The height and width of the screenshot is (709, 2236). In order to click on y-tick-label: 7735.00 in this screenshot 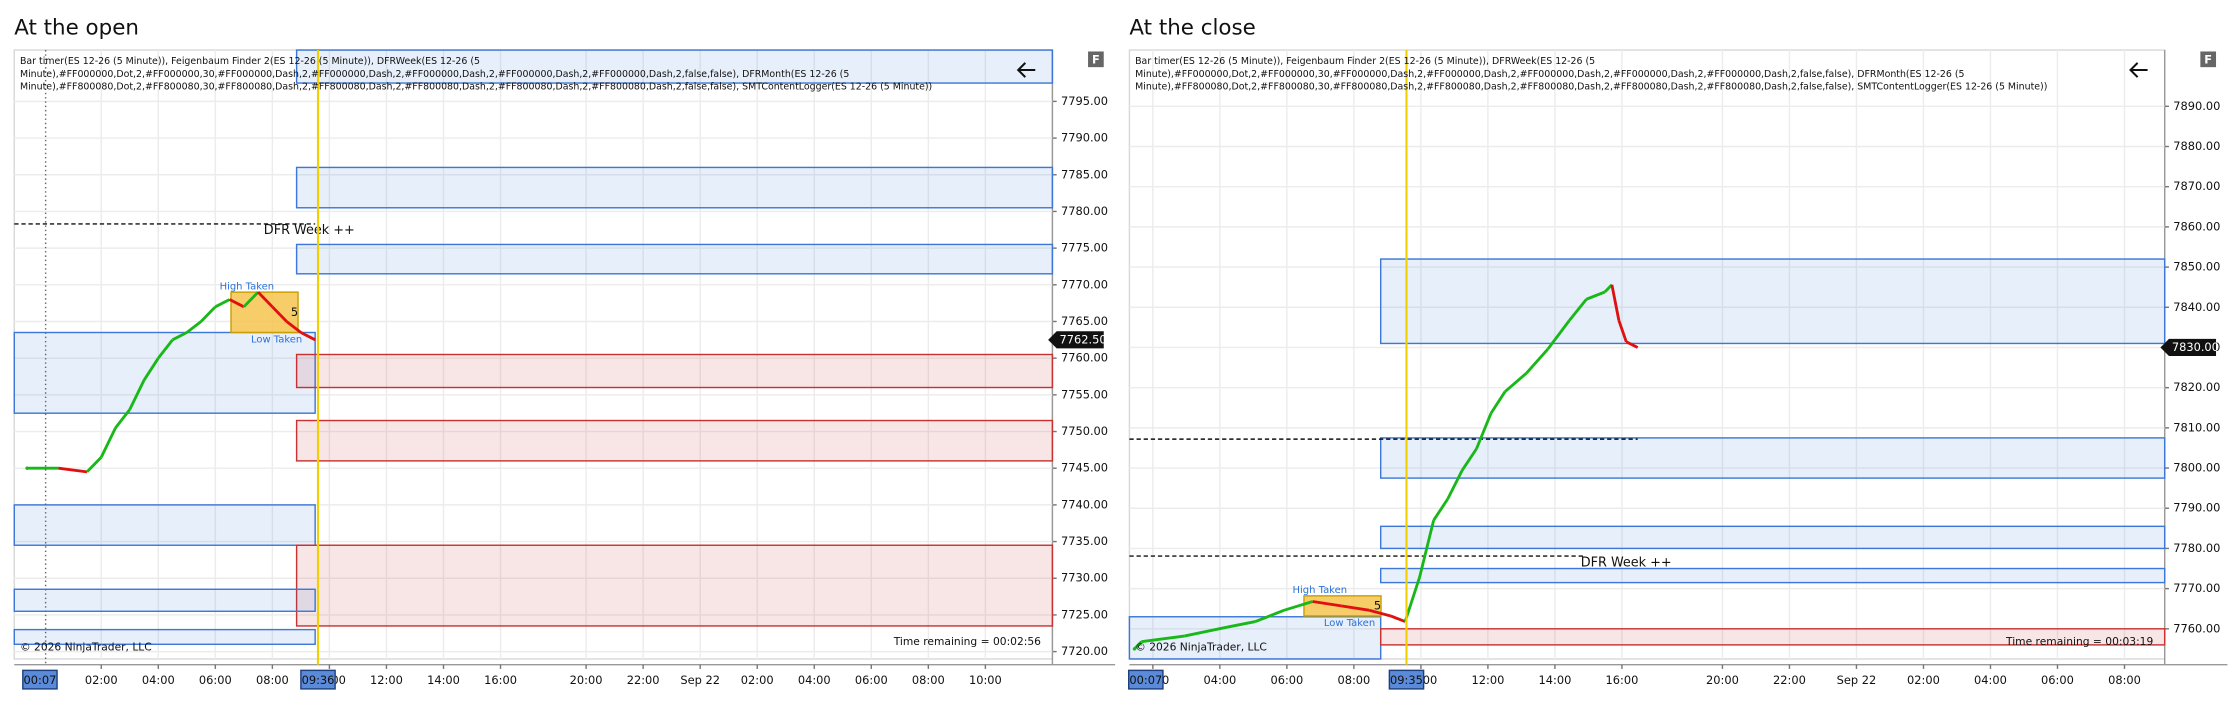, I will do `click(1084, 541)`.